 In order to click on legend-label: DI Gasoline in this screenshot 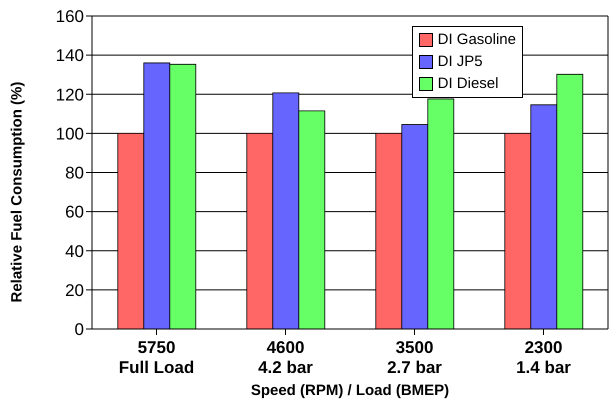, I will do `click(477, 40)`.